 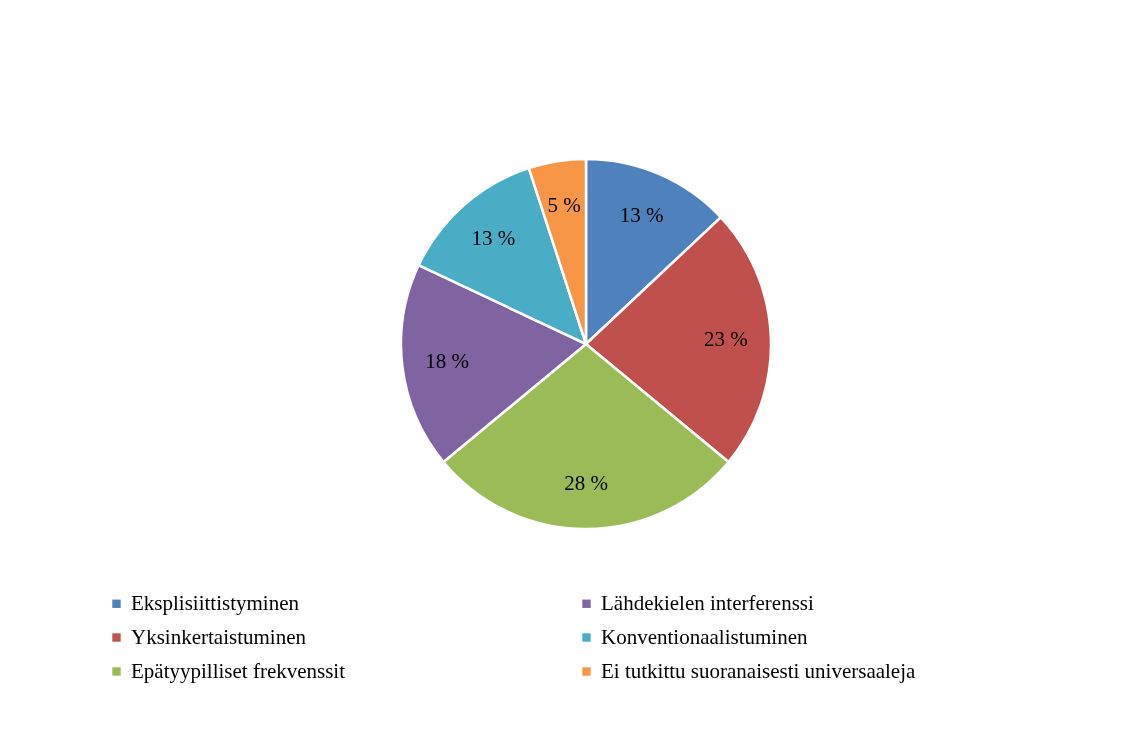 I want to click on legend-label: Konventionaalistuminen, so click(x=704, y=636).